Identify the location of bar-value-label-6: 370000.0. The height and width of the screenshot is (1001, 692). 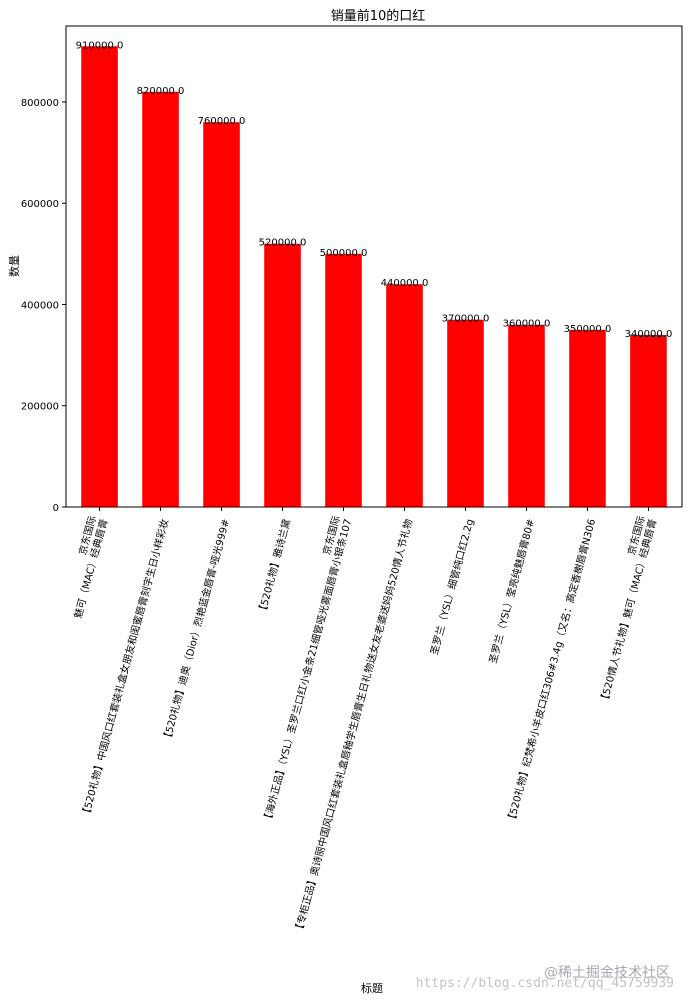
(466, 319).